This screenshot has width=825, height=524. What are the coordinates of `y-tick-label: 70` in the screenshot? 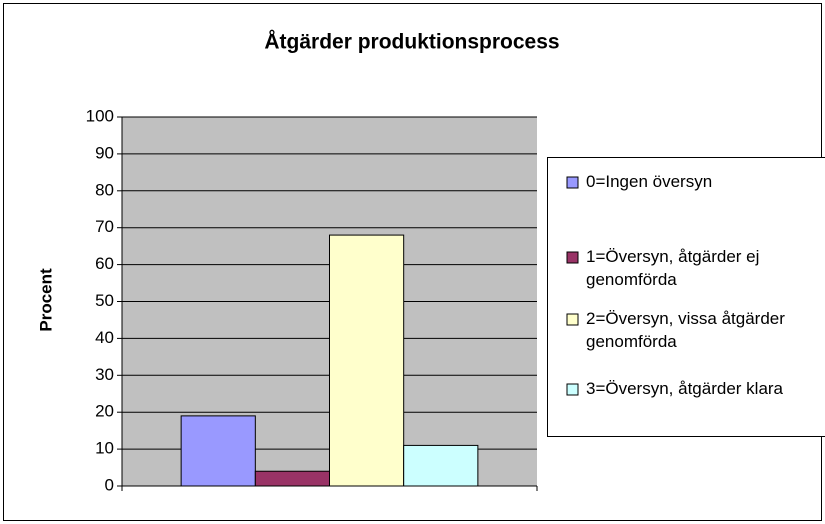 It's located at (104, 226).